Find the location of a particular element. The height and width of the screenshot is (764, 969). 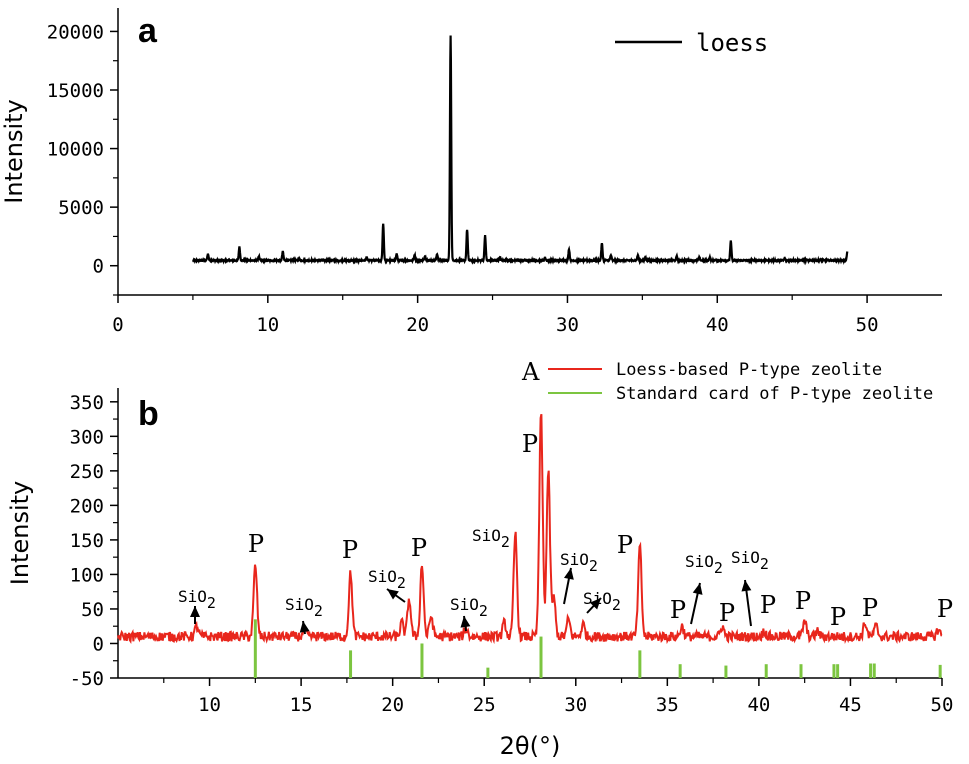

panel-a-y-tick-label: 0 is located at coordinates (98, 267).